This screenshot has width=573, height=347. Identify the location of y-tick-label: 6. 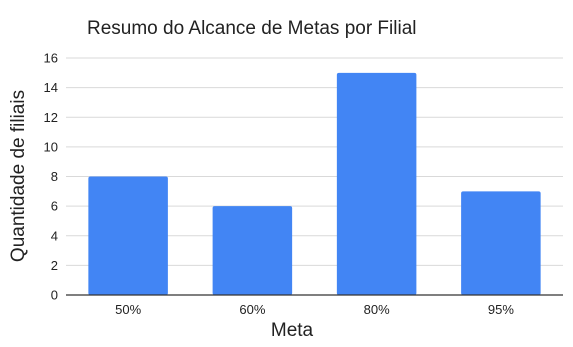
(54, 206).